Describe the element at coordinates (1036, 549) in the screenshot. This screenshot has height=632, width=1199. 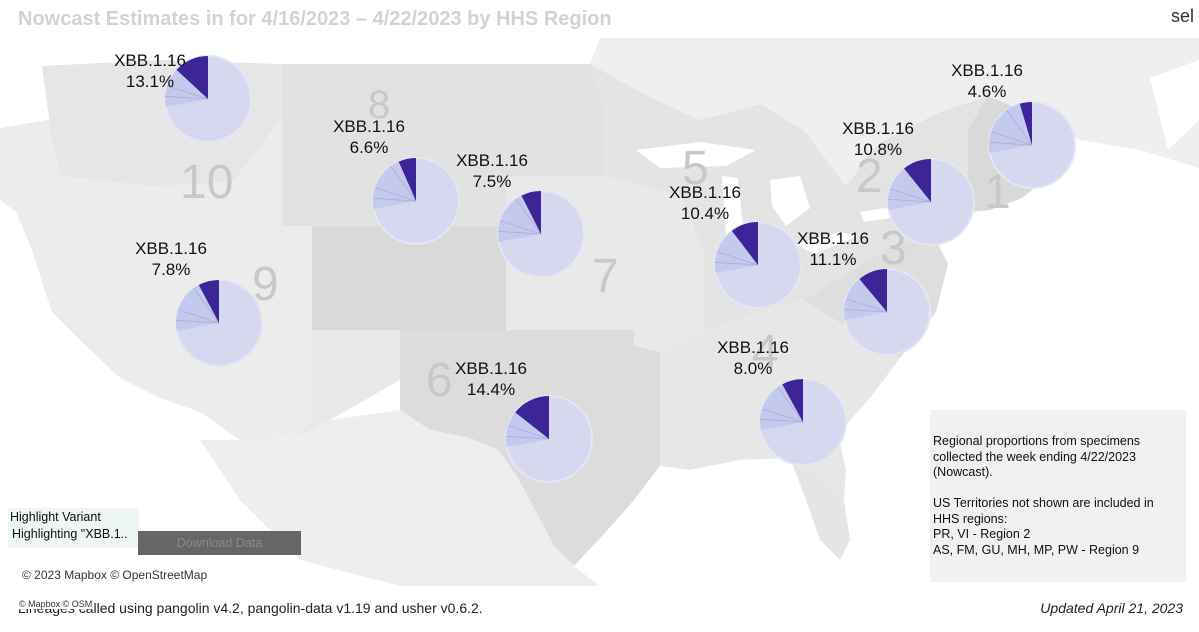
I see `info-line: AS, FM, GU, MH, MP, PW - Region 9` at that location.